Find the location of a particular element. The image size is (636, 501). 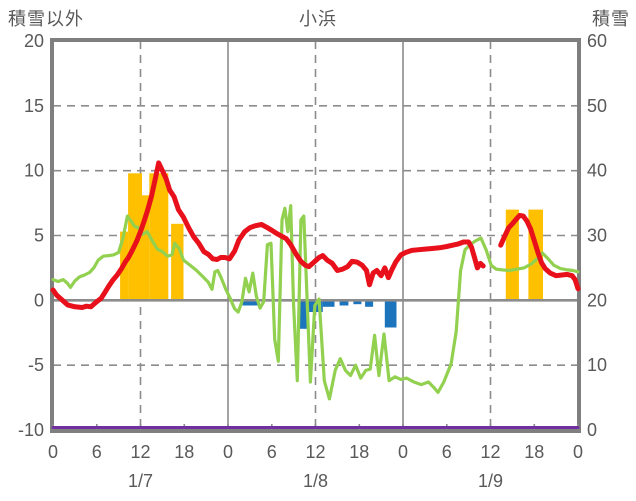

x-axis-day-labels: 1/7 1/8 1/9 is located at coordinates (315, 481).